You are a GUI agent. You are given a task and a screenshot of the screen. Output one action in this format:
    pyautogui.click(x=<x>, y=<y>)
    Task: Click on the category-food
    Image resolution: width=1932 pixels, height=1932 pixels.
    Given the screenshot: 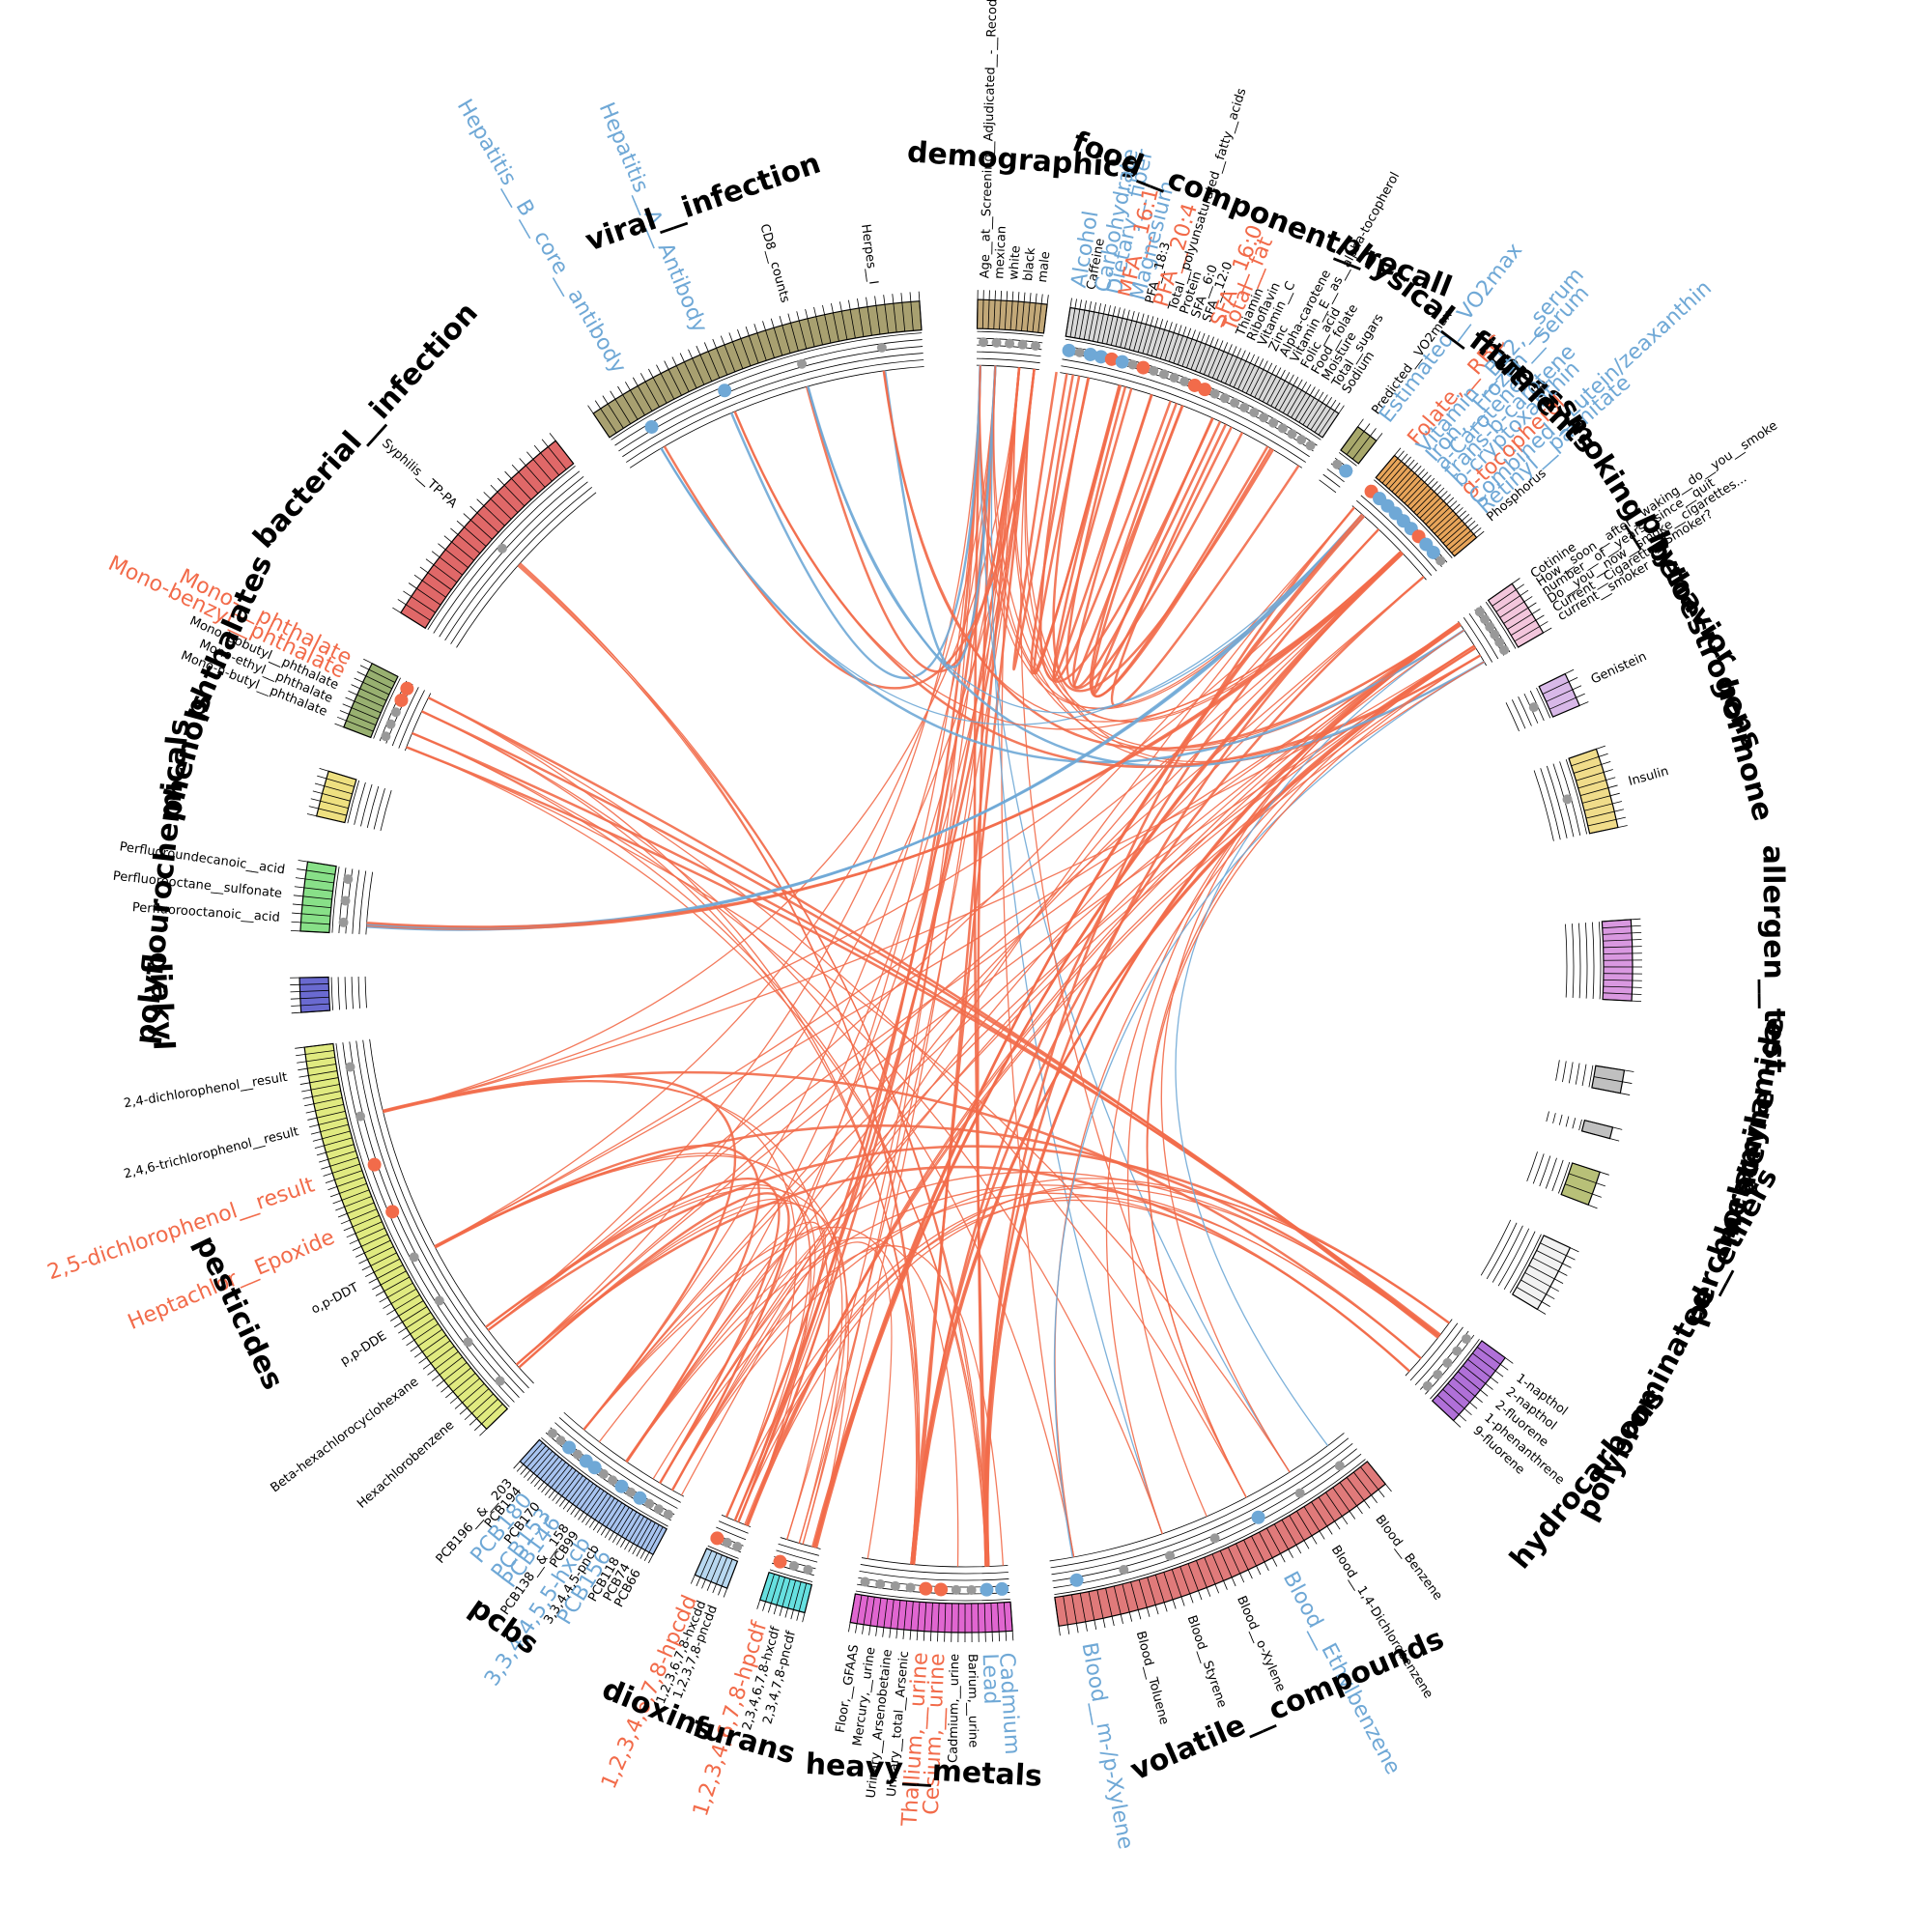 What is the action you would take?
    pyautogui.click(x=1202, y=383)
    